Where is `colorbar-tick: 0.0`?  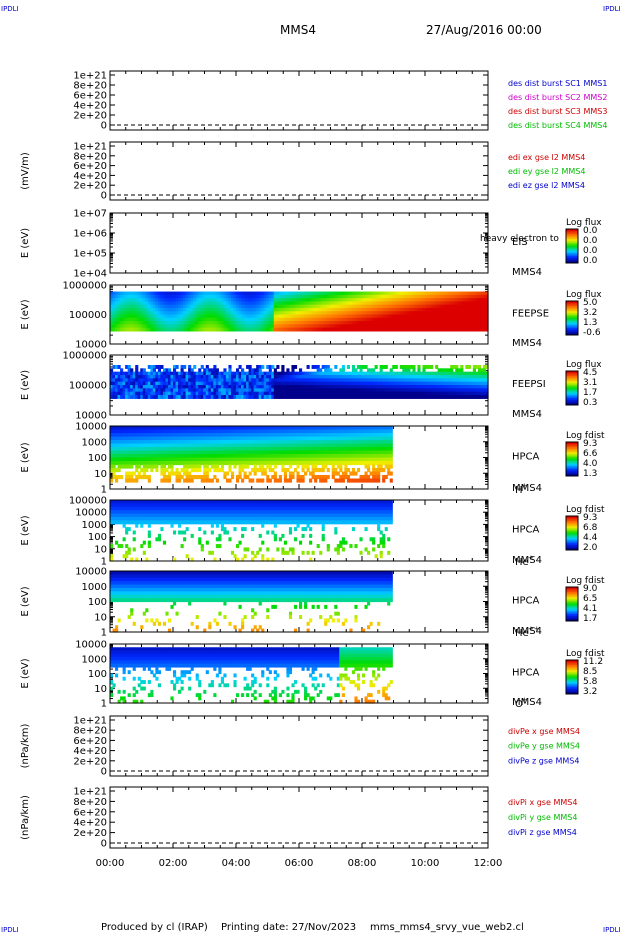 colorbar-tick: 0.0 is located at coordinates (590, 231).